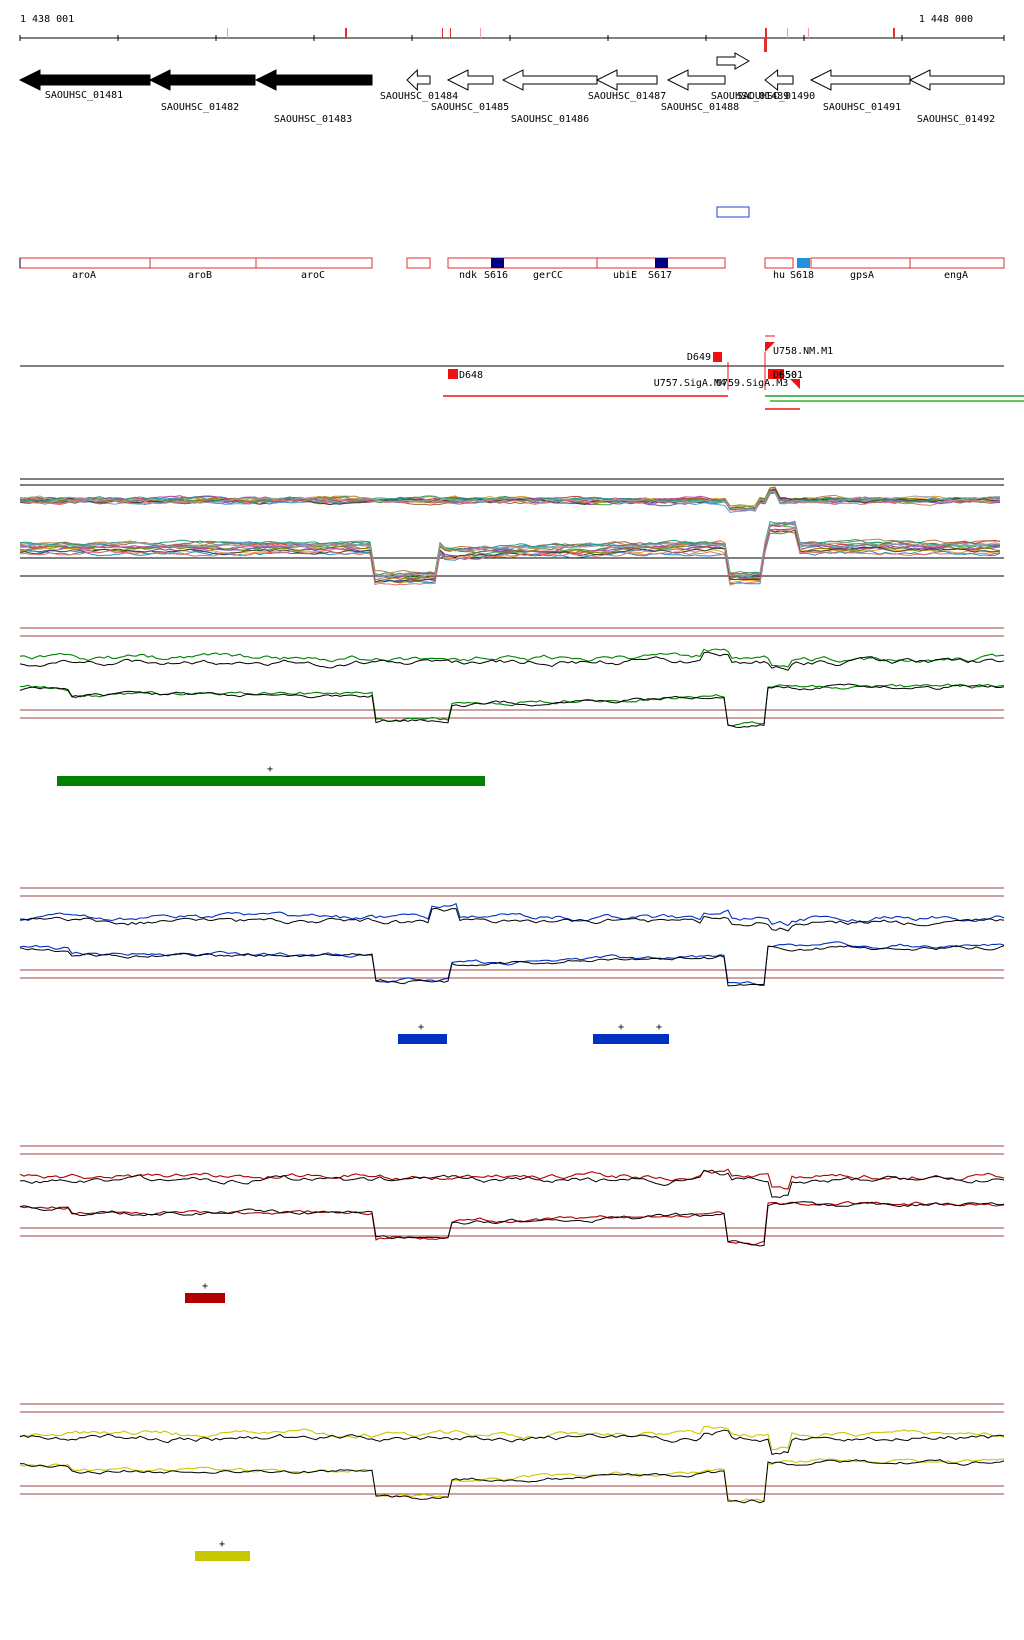 This screenshot has height=1640, width=1024. I want to click on operon-ndk: ndk, so click(441, 269).